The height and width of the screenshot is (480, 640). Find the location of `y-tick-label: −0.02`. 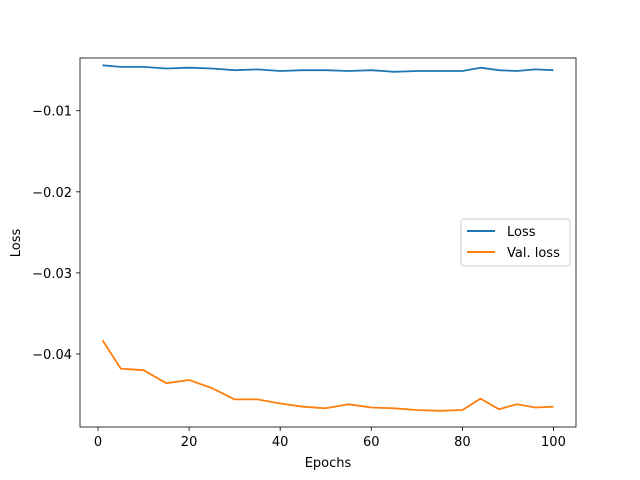

y-tick-label: −0.02 is located at coordinates (52, 193).